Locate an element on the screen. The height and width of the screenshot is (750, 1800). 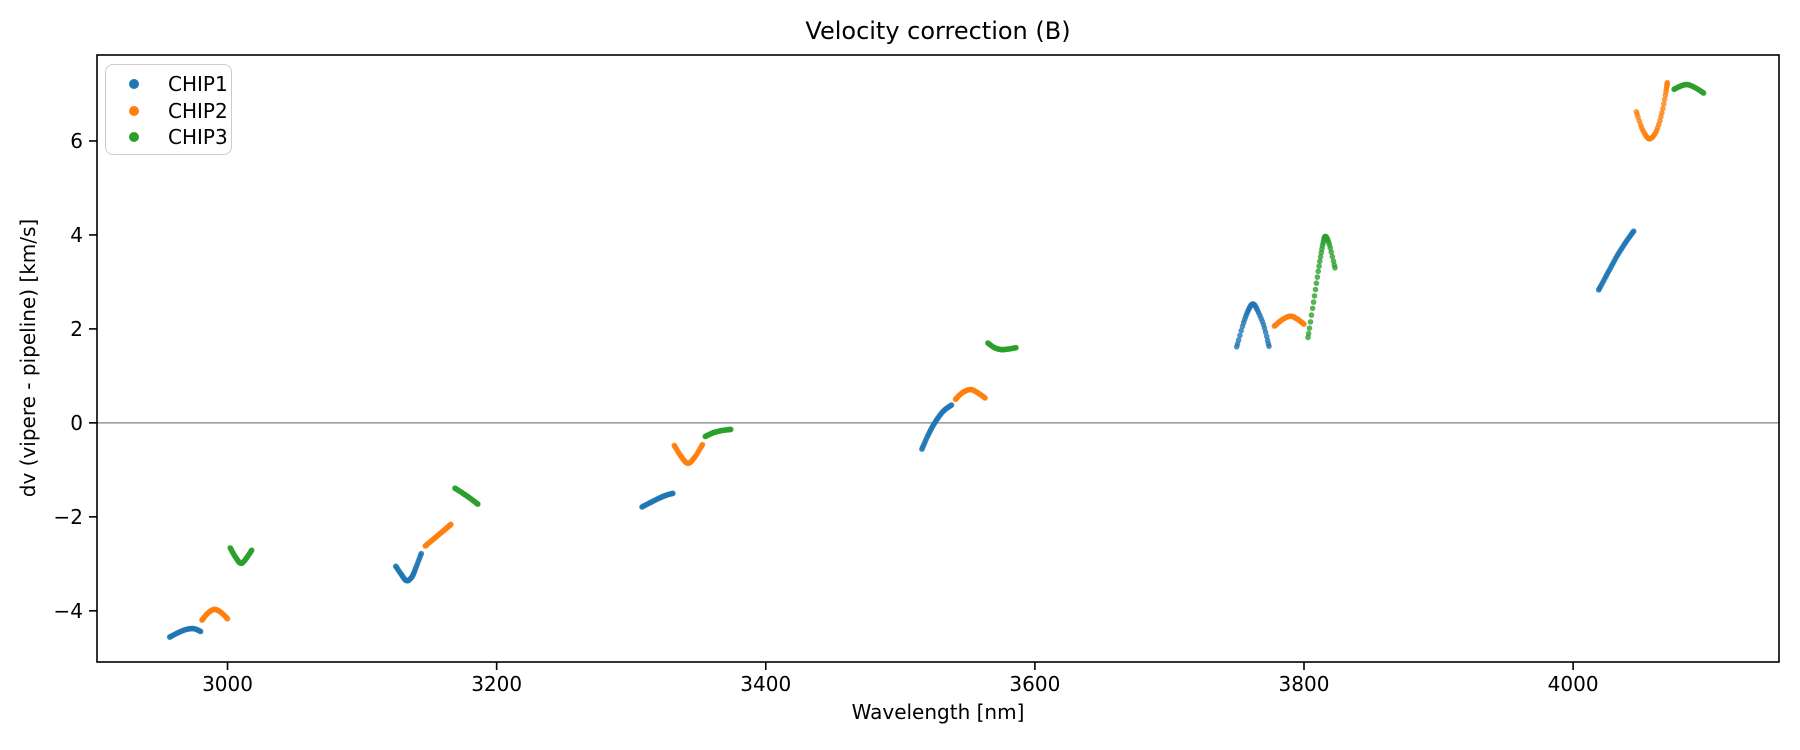
x-ticks: 3000 3200 3400 3600 3800 4000 is located at coordinates (900, 679).